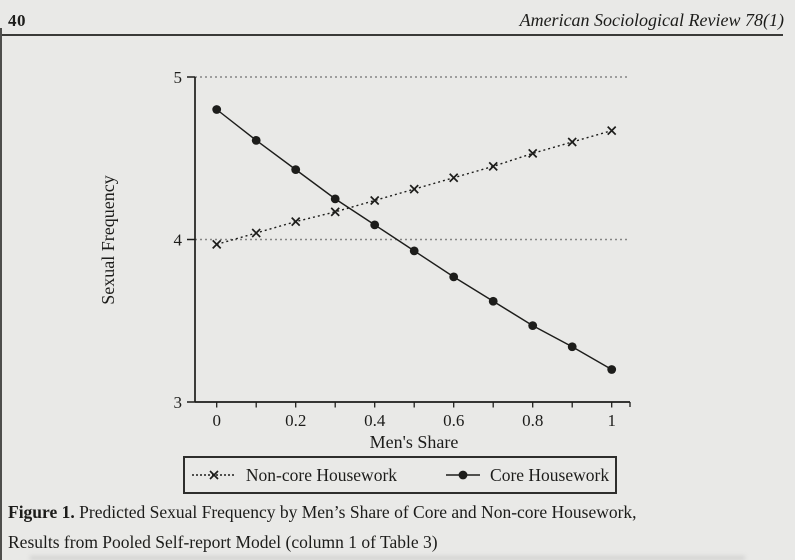 The image size is (795, 560). Describe the element at coordinates (213, 475) in the screenshot. I see `noncore-dotted-x-marker-icon` at that location.